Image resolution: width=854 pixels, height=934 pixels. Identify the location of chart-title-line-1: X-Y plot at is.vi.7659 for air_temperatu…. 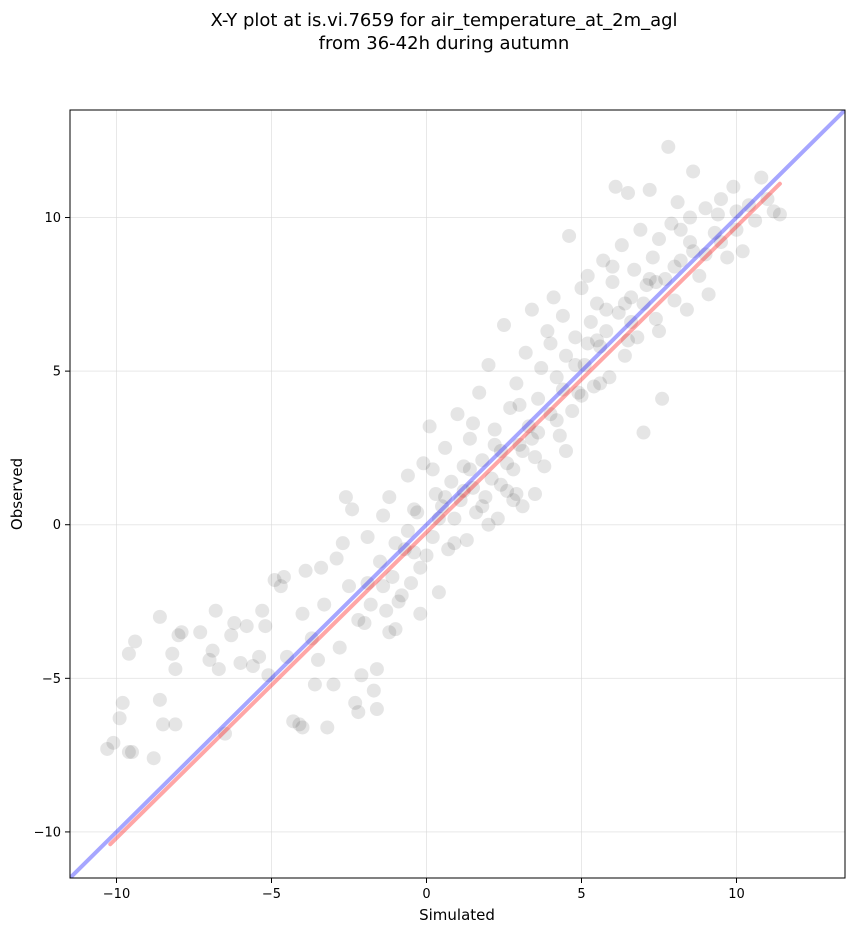
(443, 20).